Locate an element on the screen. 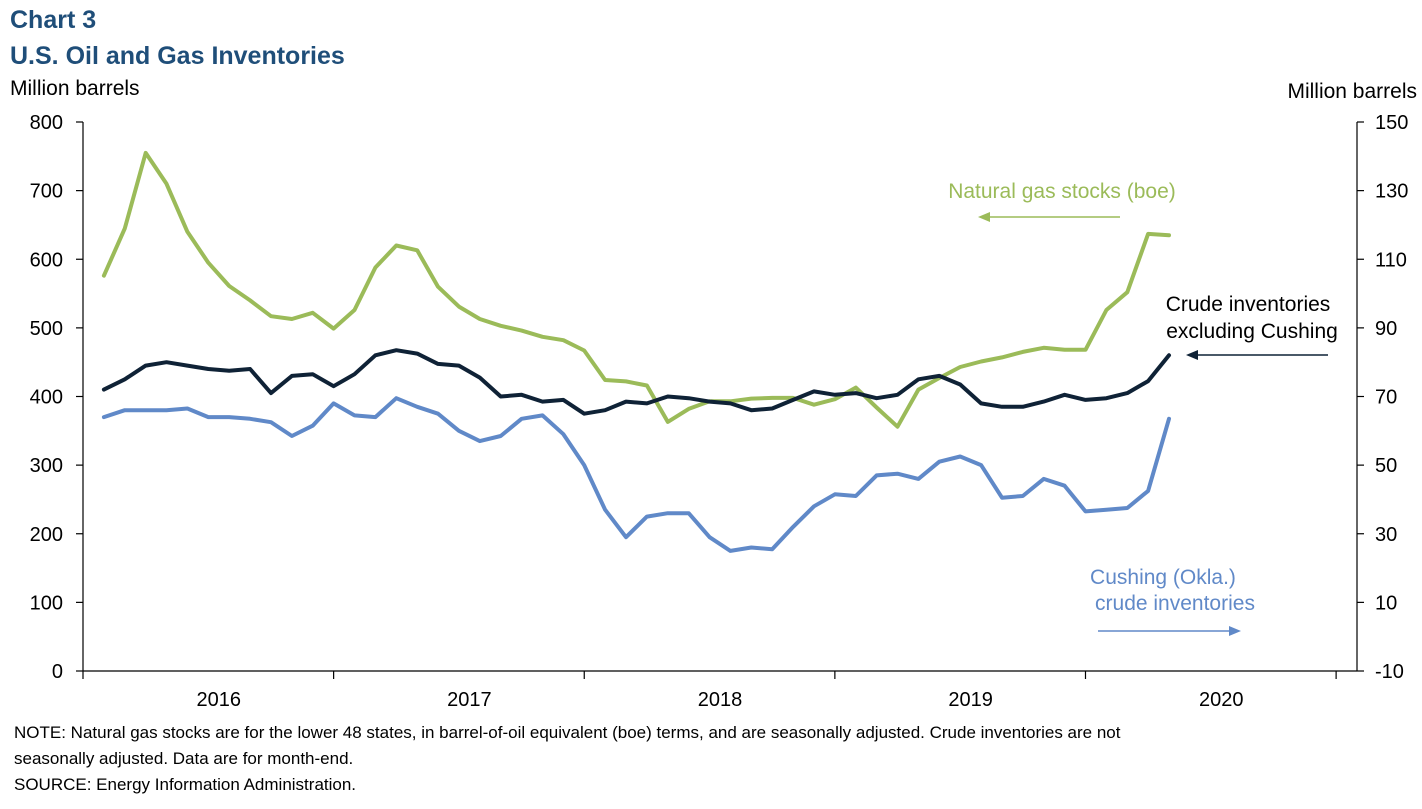  right-tick-label: 90 is located at coordinates (1386, 329).